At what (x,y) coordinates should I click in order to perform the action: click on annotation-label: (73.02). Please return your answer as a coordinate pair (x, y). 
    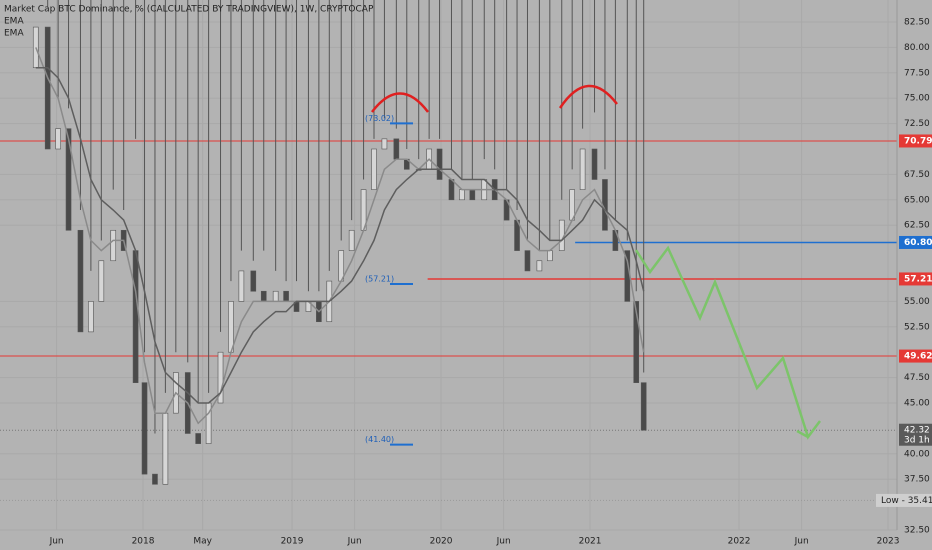
    Looking at the image, I should click on (379, 118).